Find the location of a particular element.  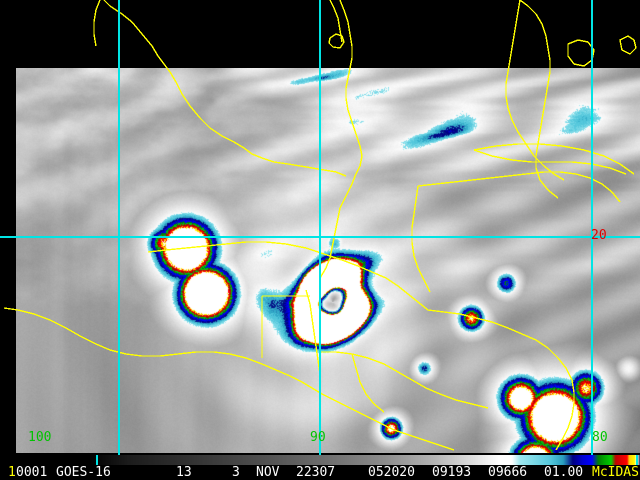

status-day: 3 is located at coordinates (236, 472).